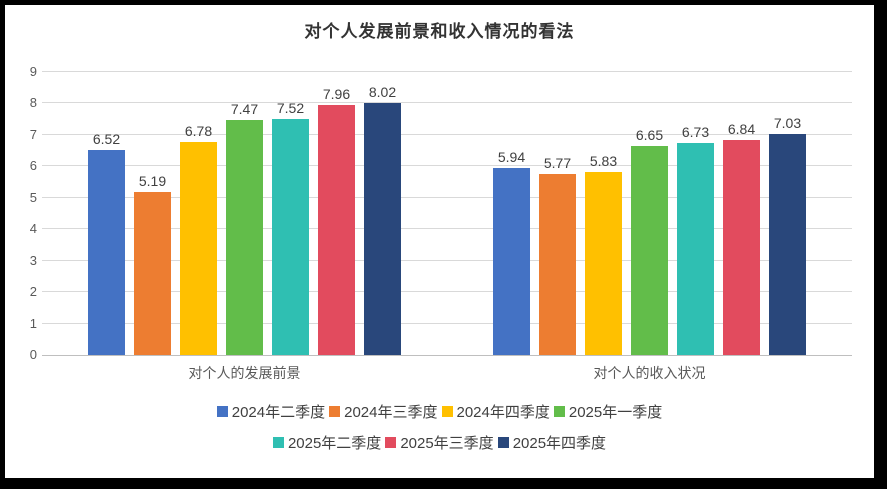 The height and width of the screenshot is (489, 887). Describe the element at coordinates (559, 443) in the screenshot. I see `legend-label: 2025年四季度` at that location.